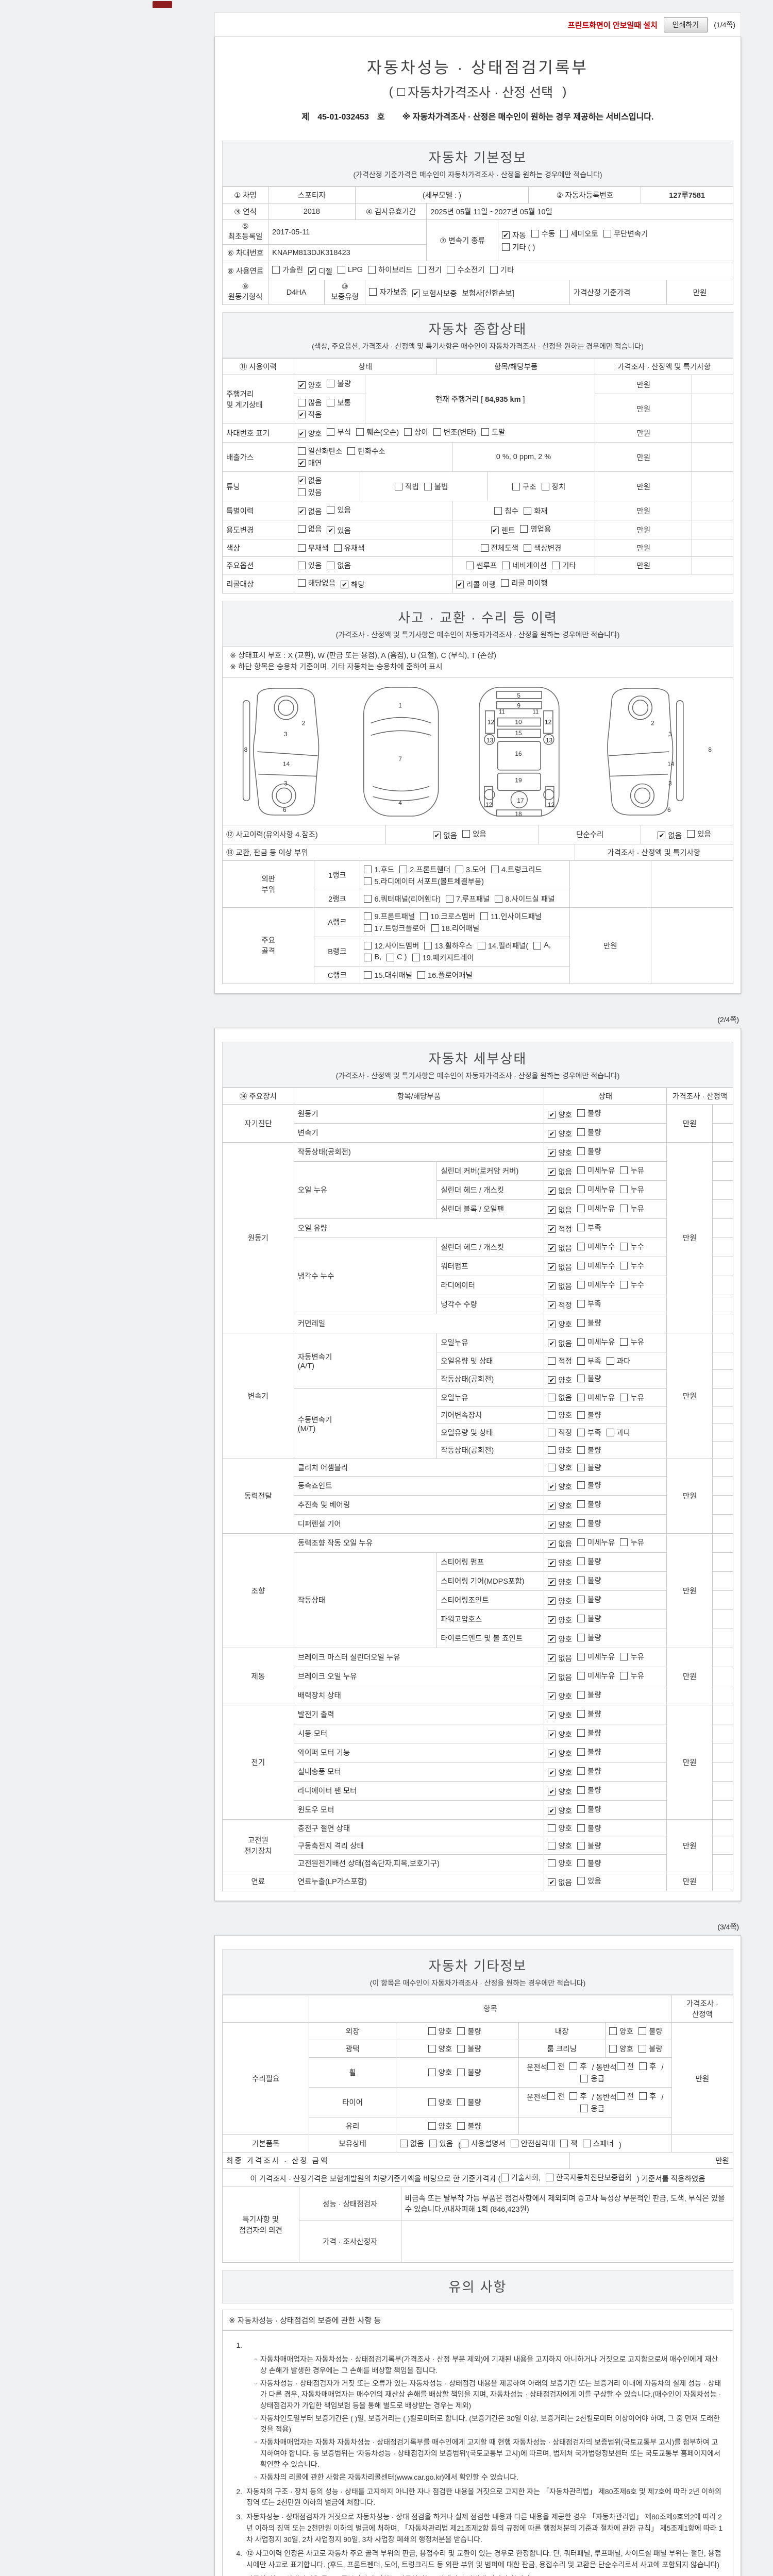 This screenshot has width=773, height=2576. What do you see at coordinates (513, 235) in the screenshot?
I see `checkbox-자동: ✔ 자동` at bounding box center [513, 235].